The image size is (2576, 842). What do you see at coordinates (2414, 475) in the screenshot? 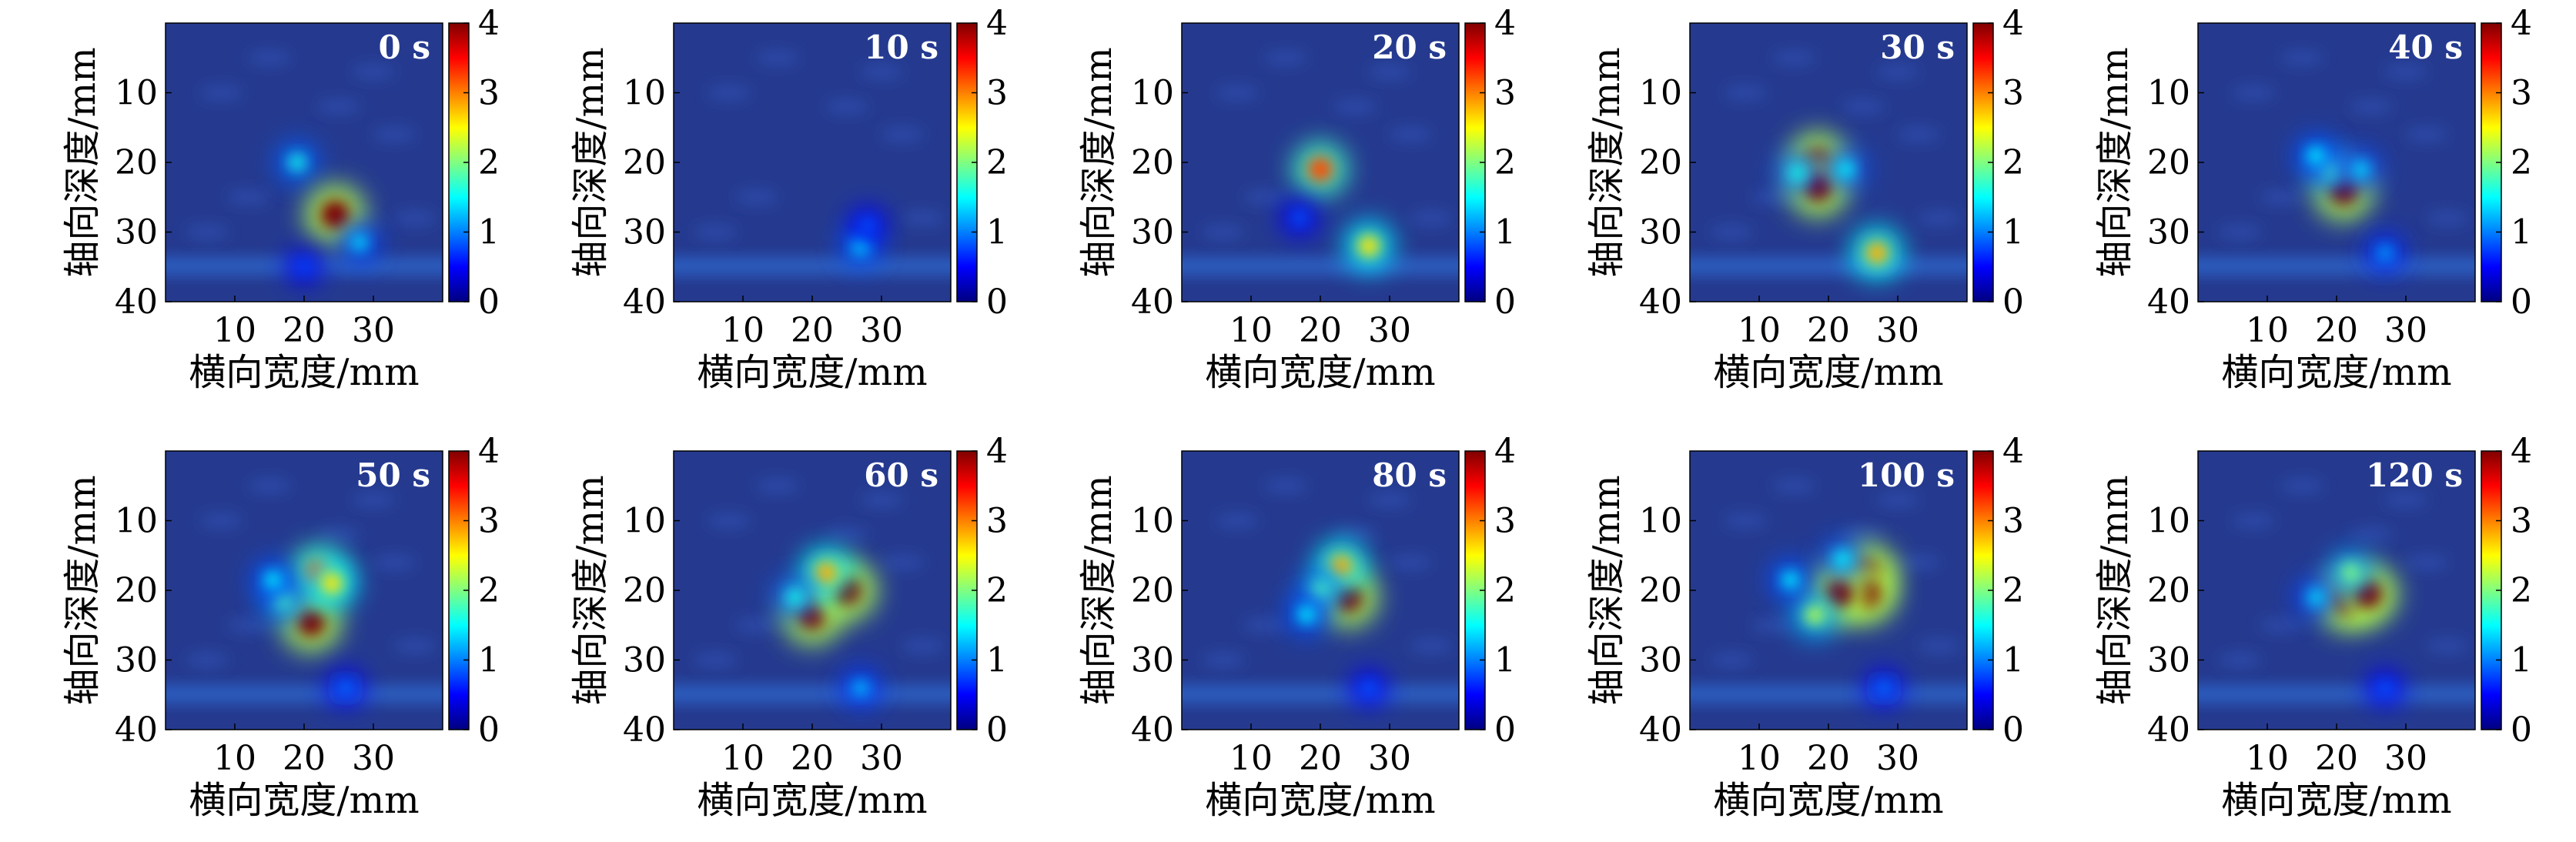
I see `time-label: 120 s` at bounding box center [2414, 475].